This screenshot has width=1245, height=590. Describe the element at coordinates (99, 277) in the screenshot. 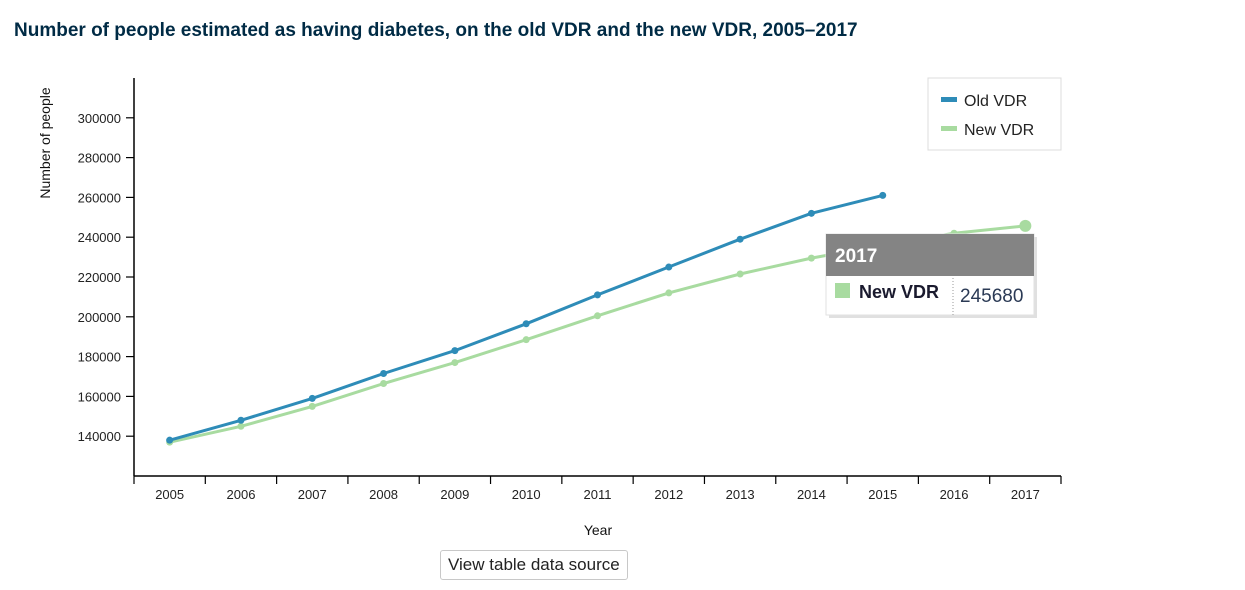

I see `y-tick-label: 220000` at that location.